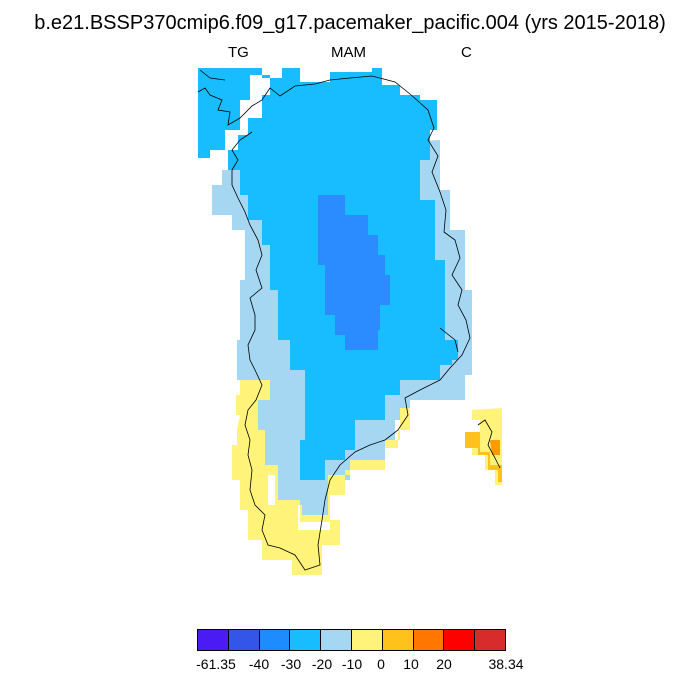  What do you see at coordinates (444, 664) in the screenshot?
I see `colorbar-tick-label: 20` at bounding box center [444, 664].